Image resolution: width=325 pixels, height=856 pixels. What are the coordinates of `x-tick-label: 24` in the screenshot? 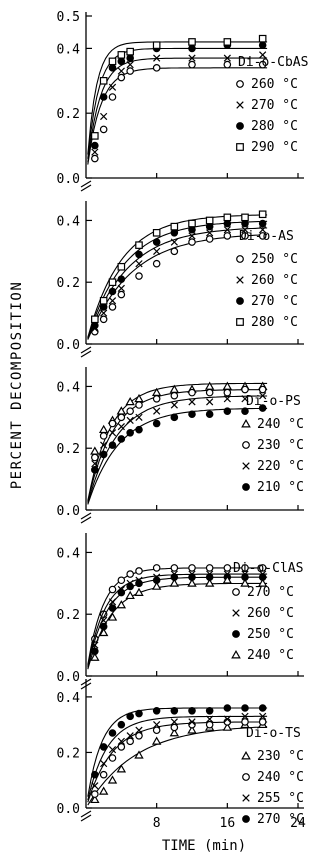 It's located at (298, 823).